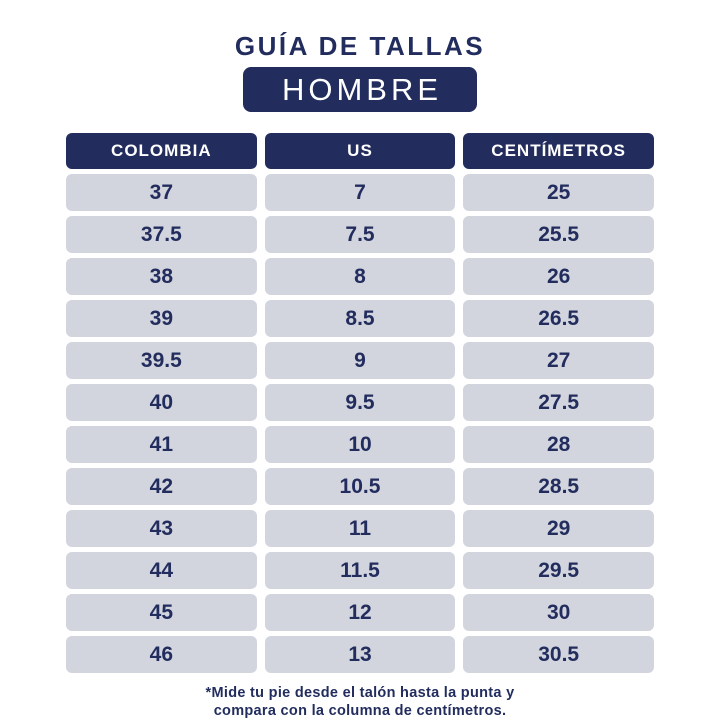 This screenshot has height=720, width=720. I want to click on table-cell: 46, so click(161, 654).